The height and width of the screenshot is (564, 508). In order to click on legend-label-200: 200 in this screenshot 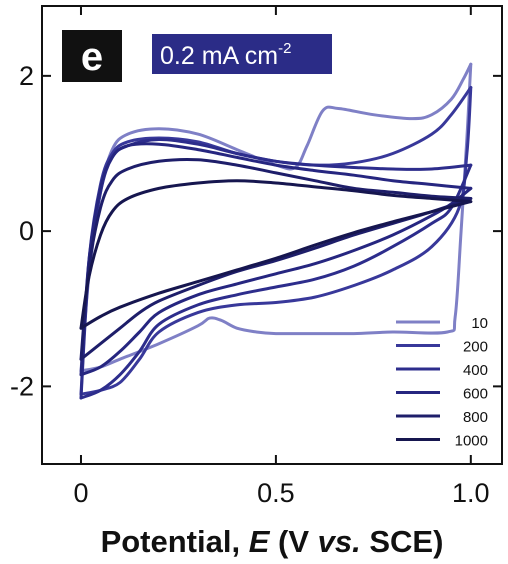, I will do `click(475, 347)`.